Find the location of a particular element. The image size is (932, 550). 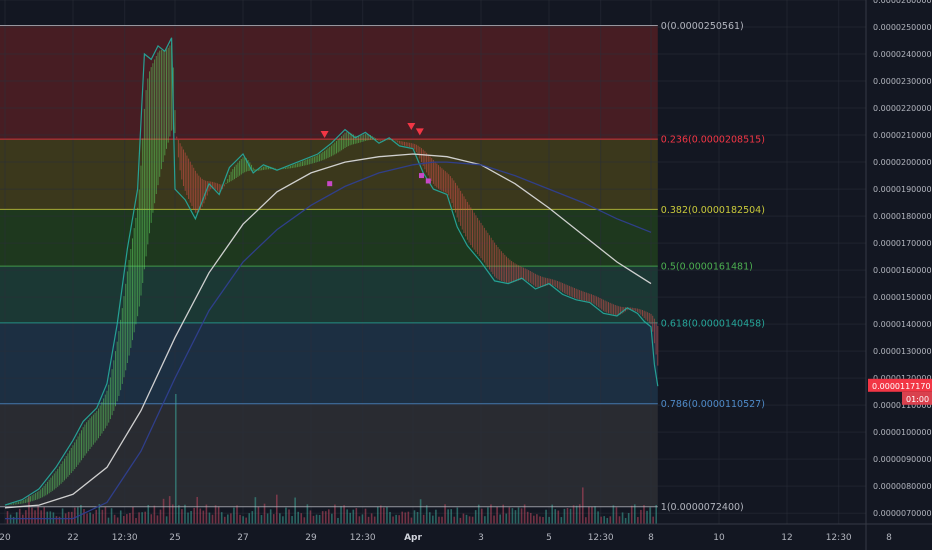

x-tick-label-9: 5 is located at coordinates (549, 538).